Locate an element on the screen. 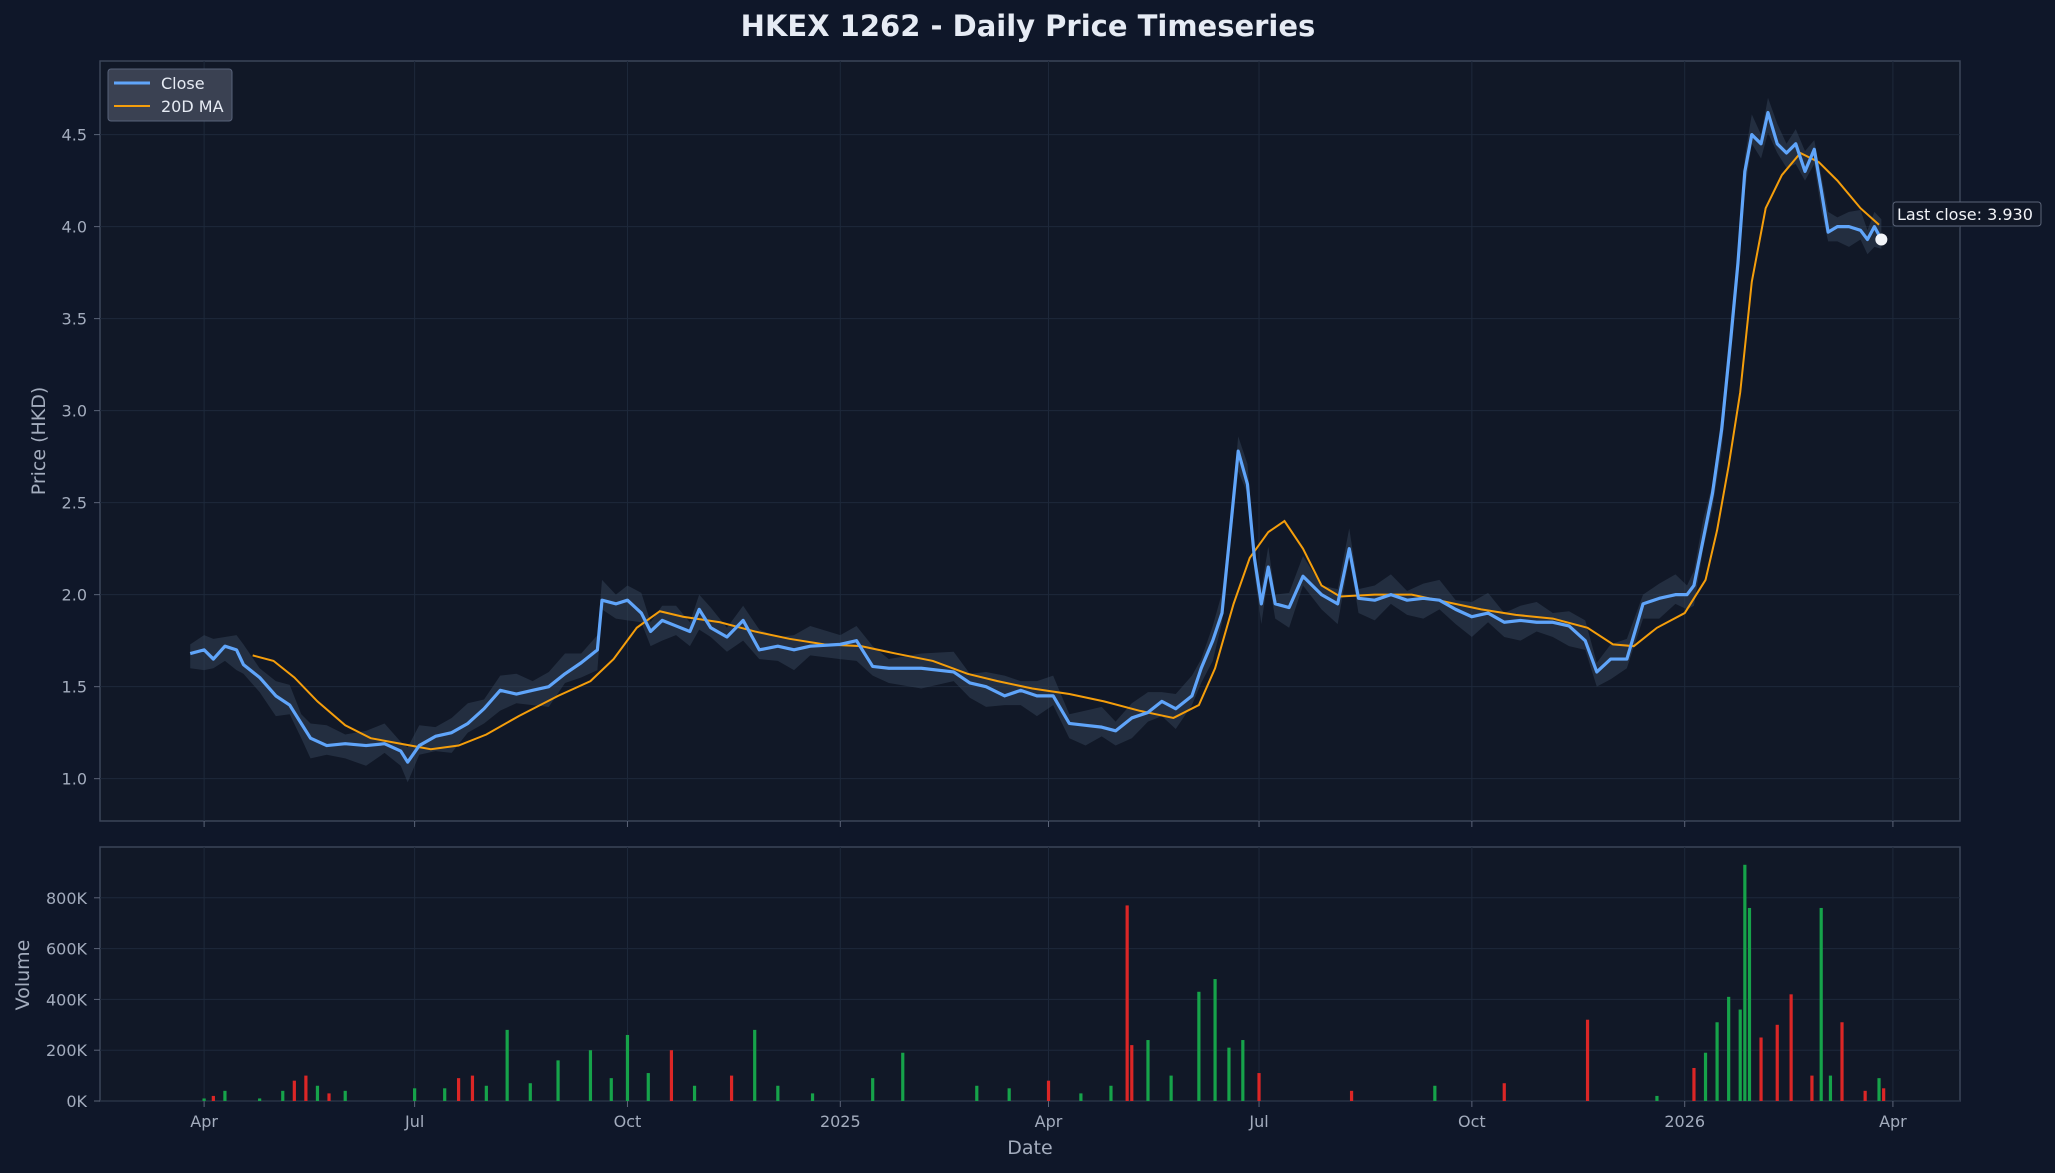 This screenshot has height=1173, width=2055. volume-y-axis-label: Volume is located at coordinates (23, 975).